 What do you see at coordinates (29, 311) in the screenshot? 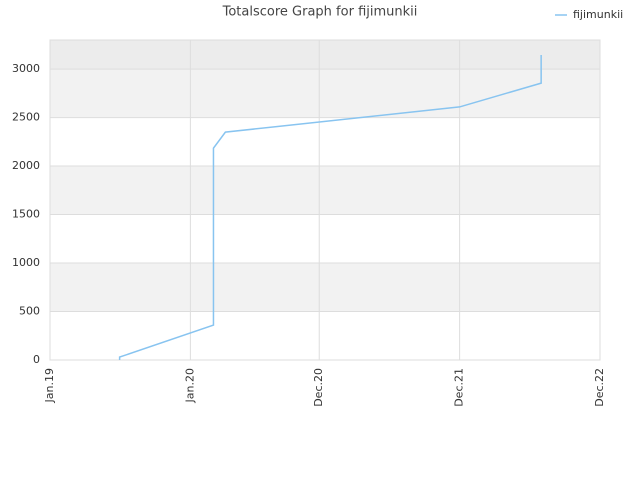
I see `y-tick-label: 500` at bounding box center [29, 311].